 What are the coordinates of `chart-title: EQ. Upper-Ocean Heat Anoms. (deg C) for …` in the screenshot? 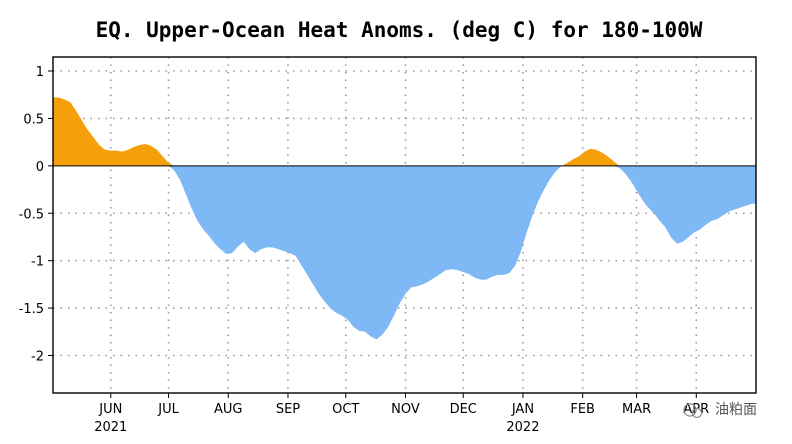 It's located at (399, 30).